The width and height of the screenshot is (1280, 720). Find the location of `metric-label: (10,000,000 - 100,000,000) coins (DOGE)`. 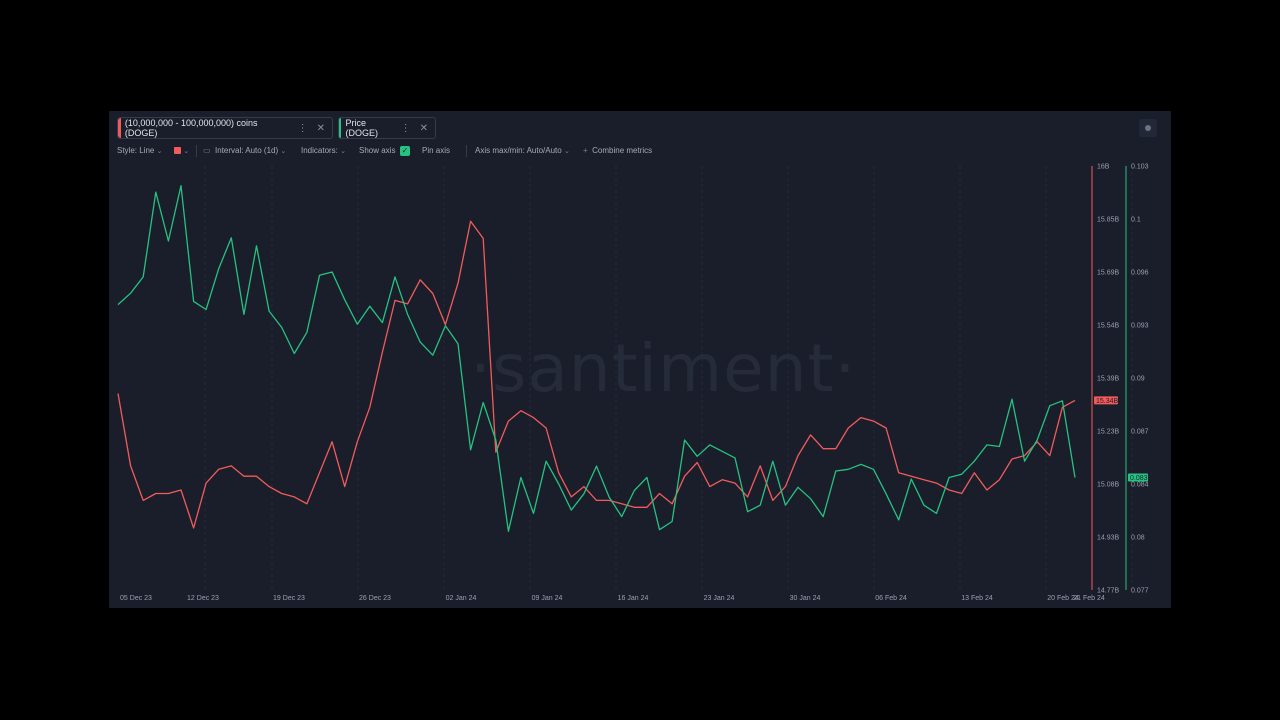

metric-label: (10,000,000 - 100,000,000) coins (DOGE) is located at coordinates (191, 128).